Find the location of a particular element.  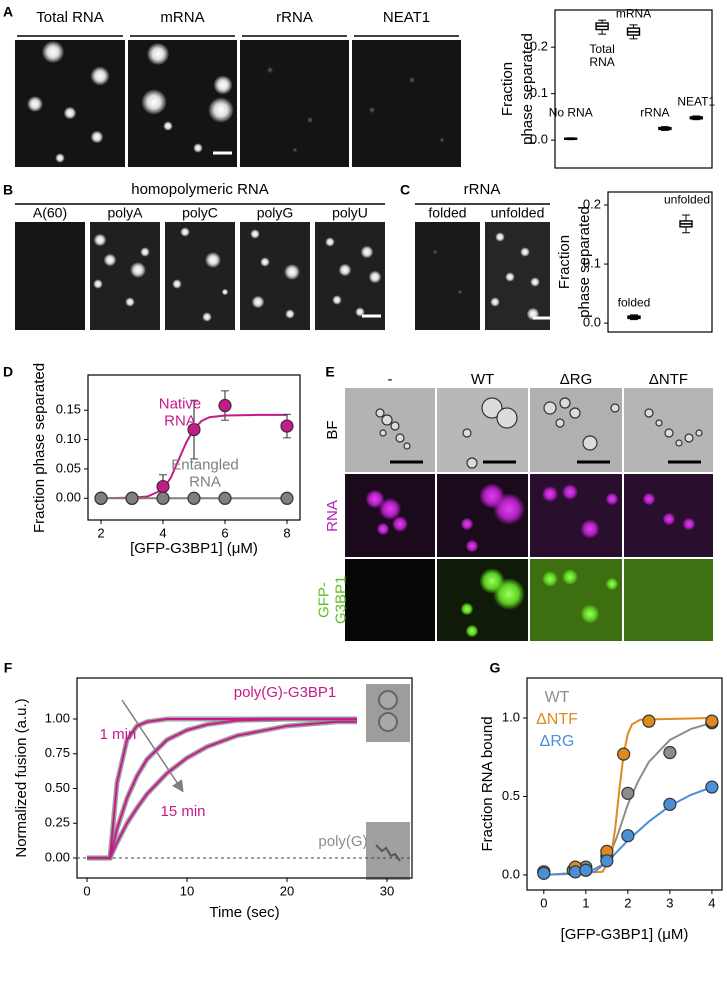

group-header: homopolymeric RNA is located at coordinates (200, 189).